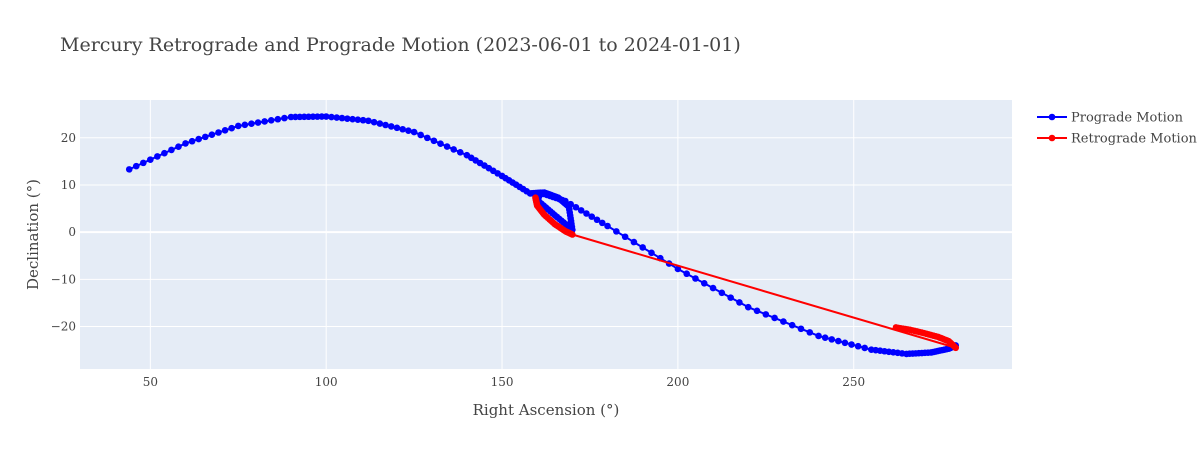  I want to click on x-tick-label: 250, so click(853, 382).